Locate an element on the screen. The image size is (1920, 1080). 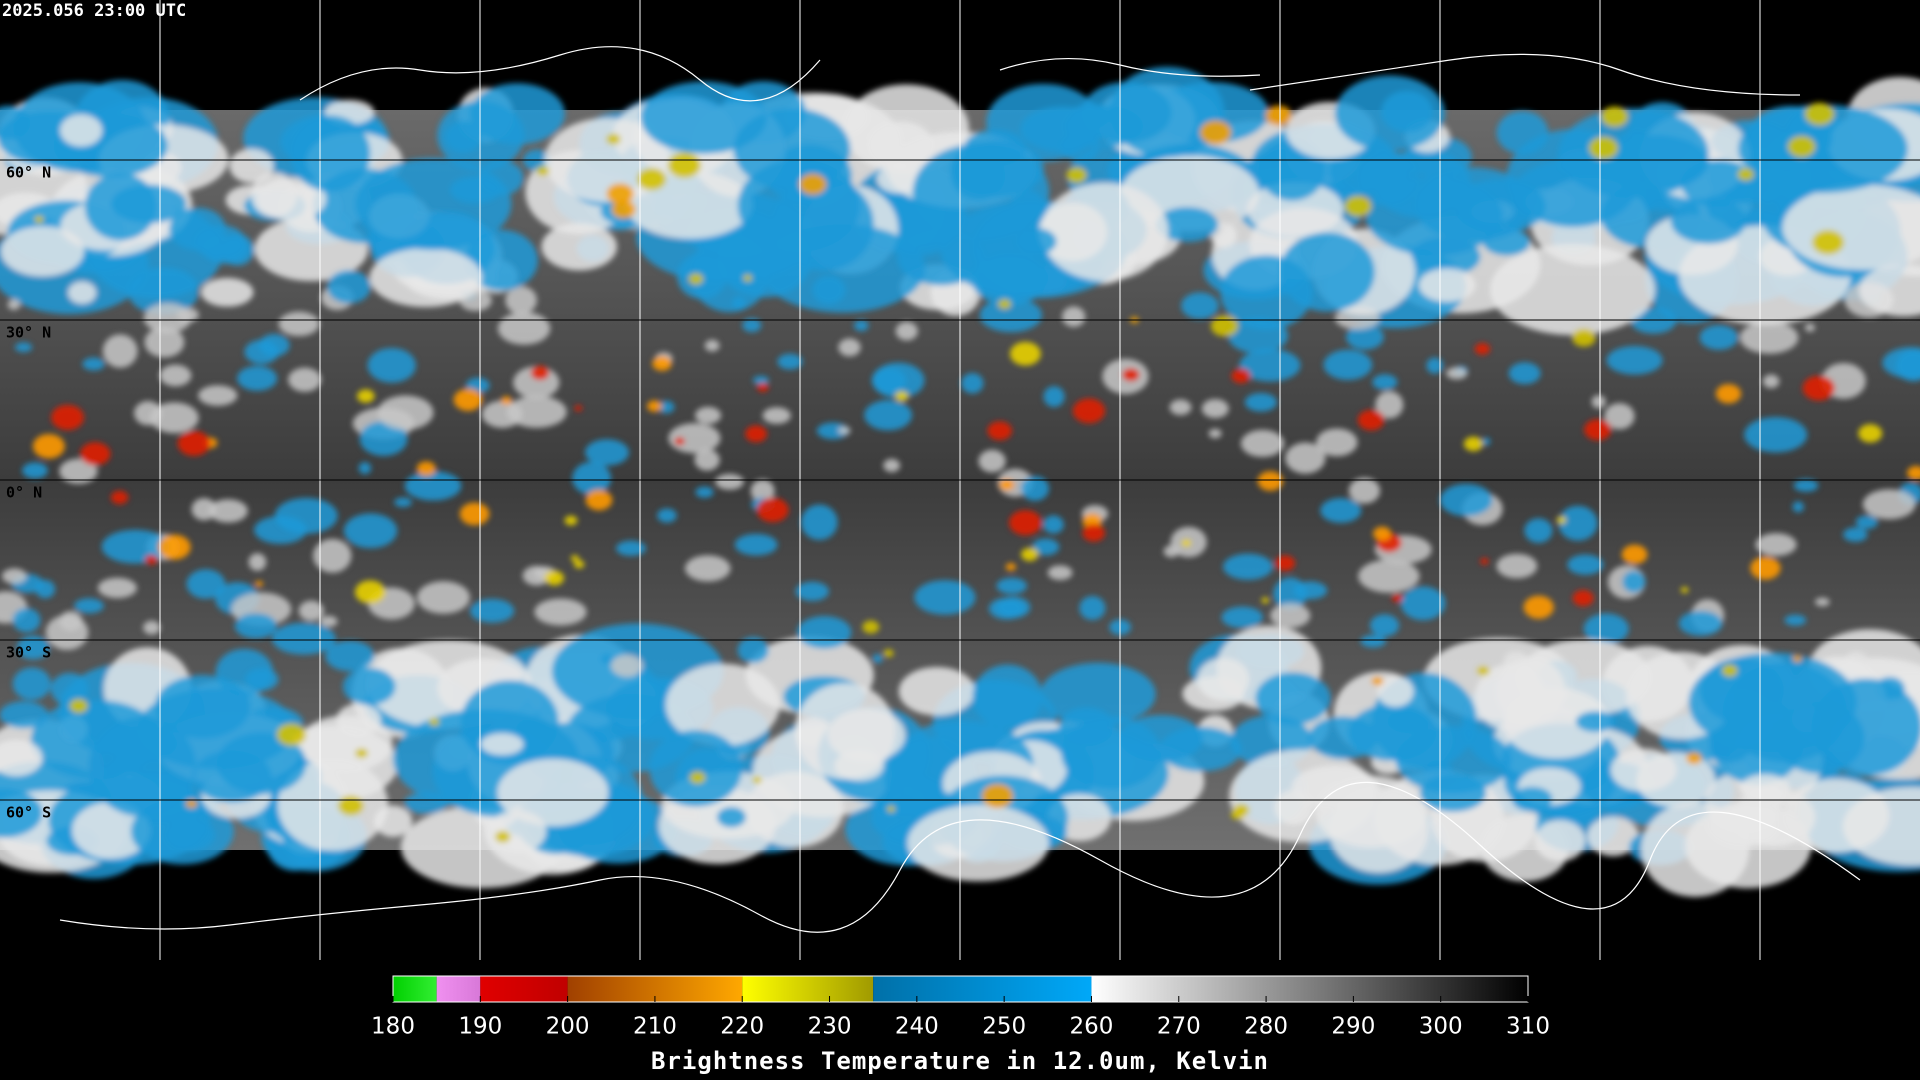
colorbar-tick-label: 310 is located at coordinates (1528, 1027).